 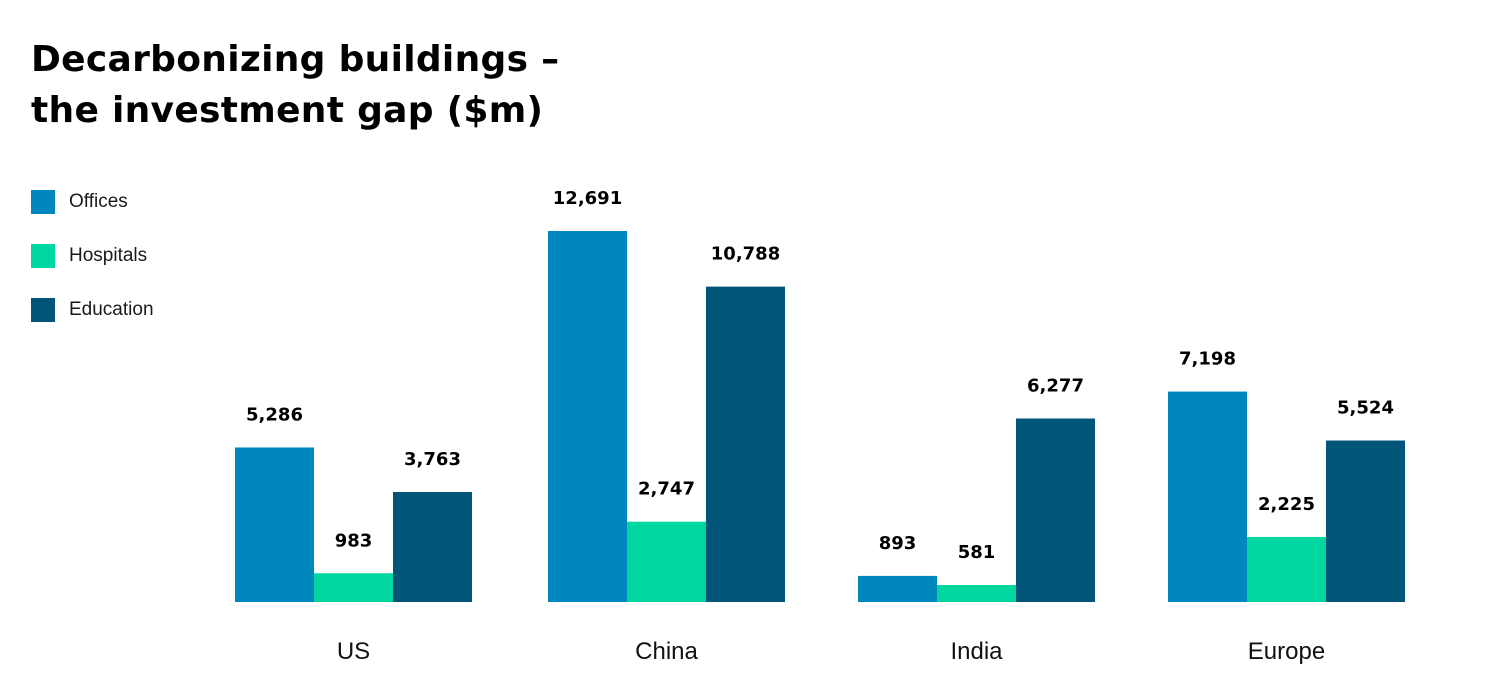 I want to click on value-label-india-education: 6,277, so click(x=1055, y=386).